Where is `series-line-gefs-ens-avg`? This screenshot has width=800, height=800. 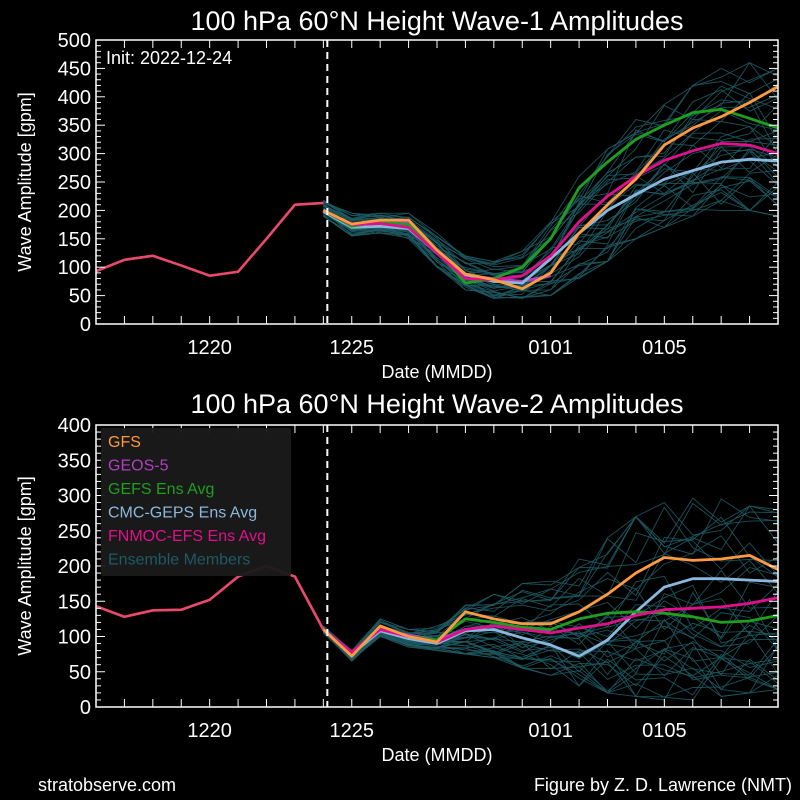
series-line-gefs-ens-avg is located at coordinates (550, 196).